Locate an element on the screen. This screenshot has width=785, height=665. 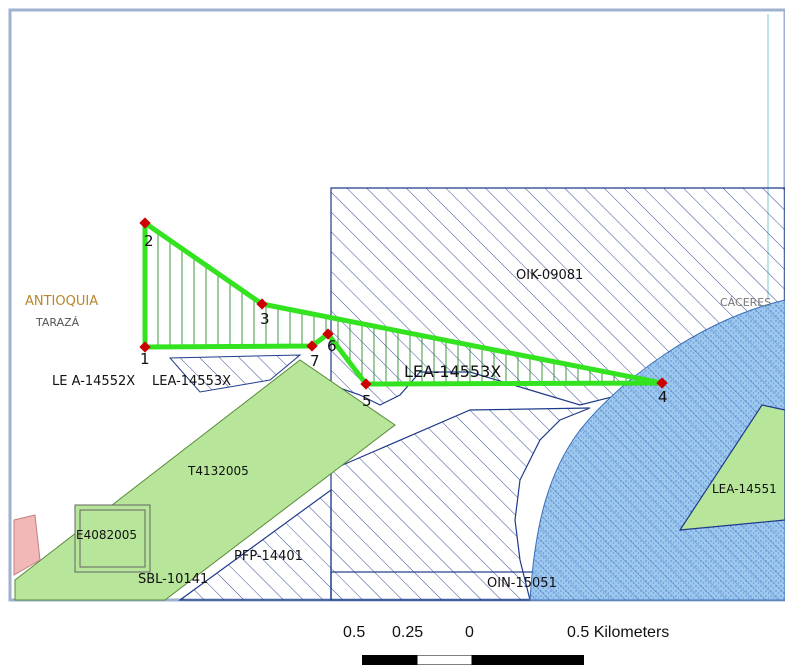
municipality-label-right: CÁCERES is located at coordinates (746, 302).